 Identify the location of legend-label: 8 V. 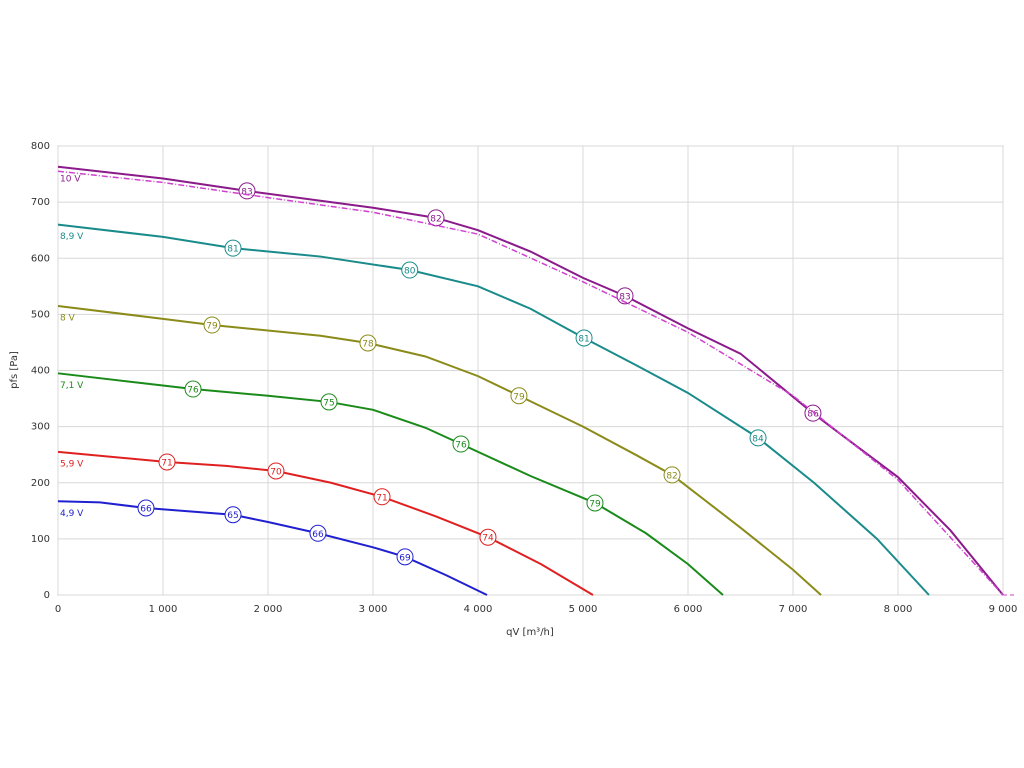
(68, 318).